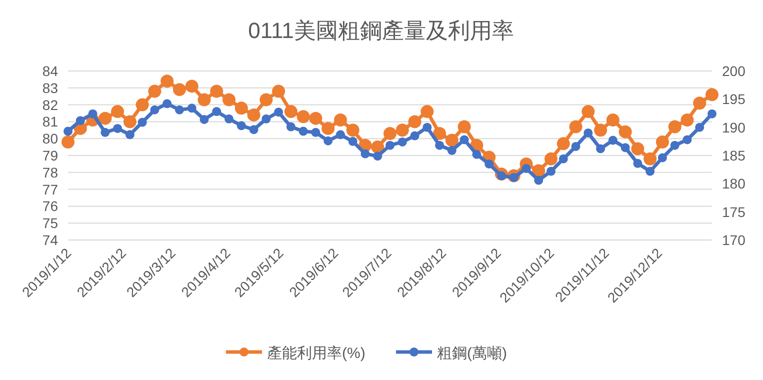 The height and width of the screenshot is (380, 763). I want to click on y-tick-label: 80, so click(50, 138).